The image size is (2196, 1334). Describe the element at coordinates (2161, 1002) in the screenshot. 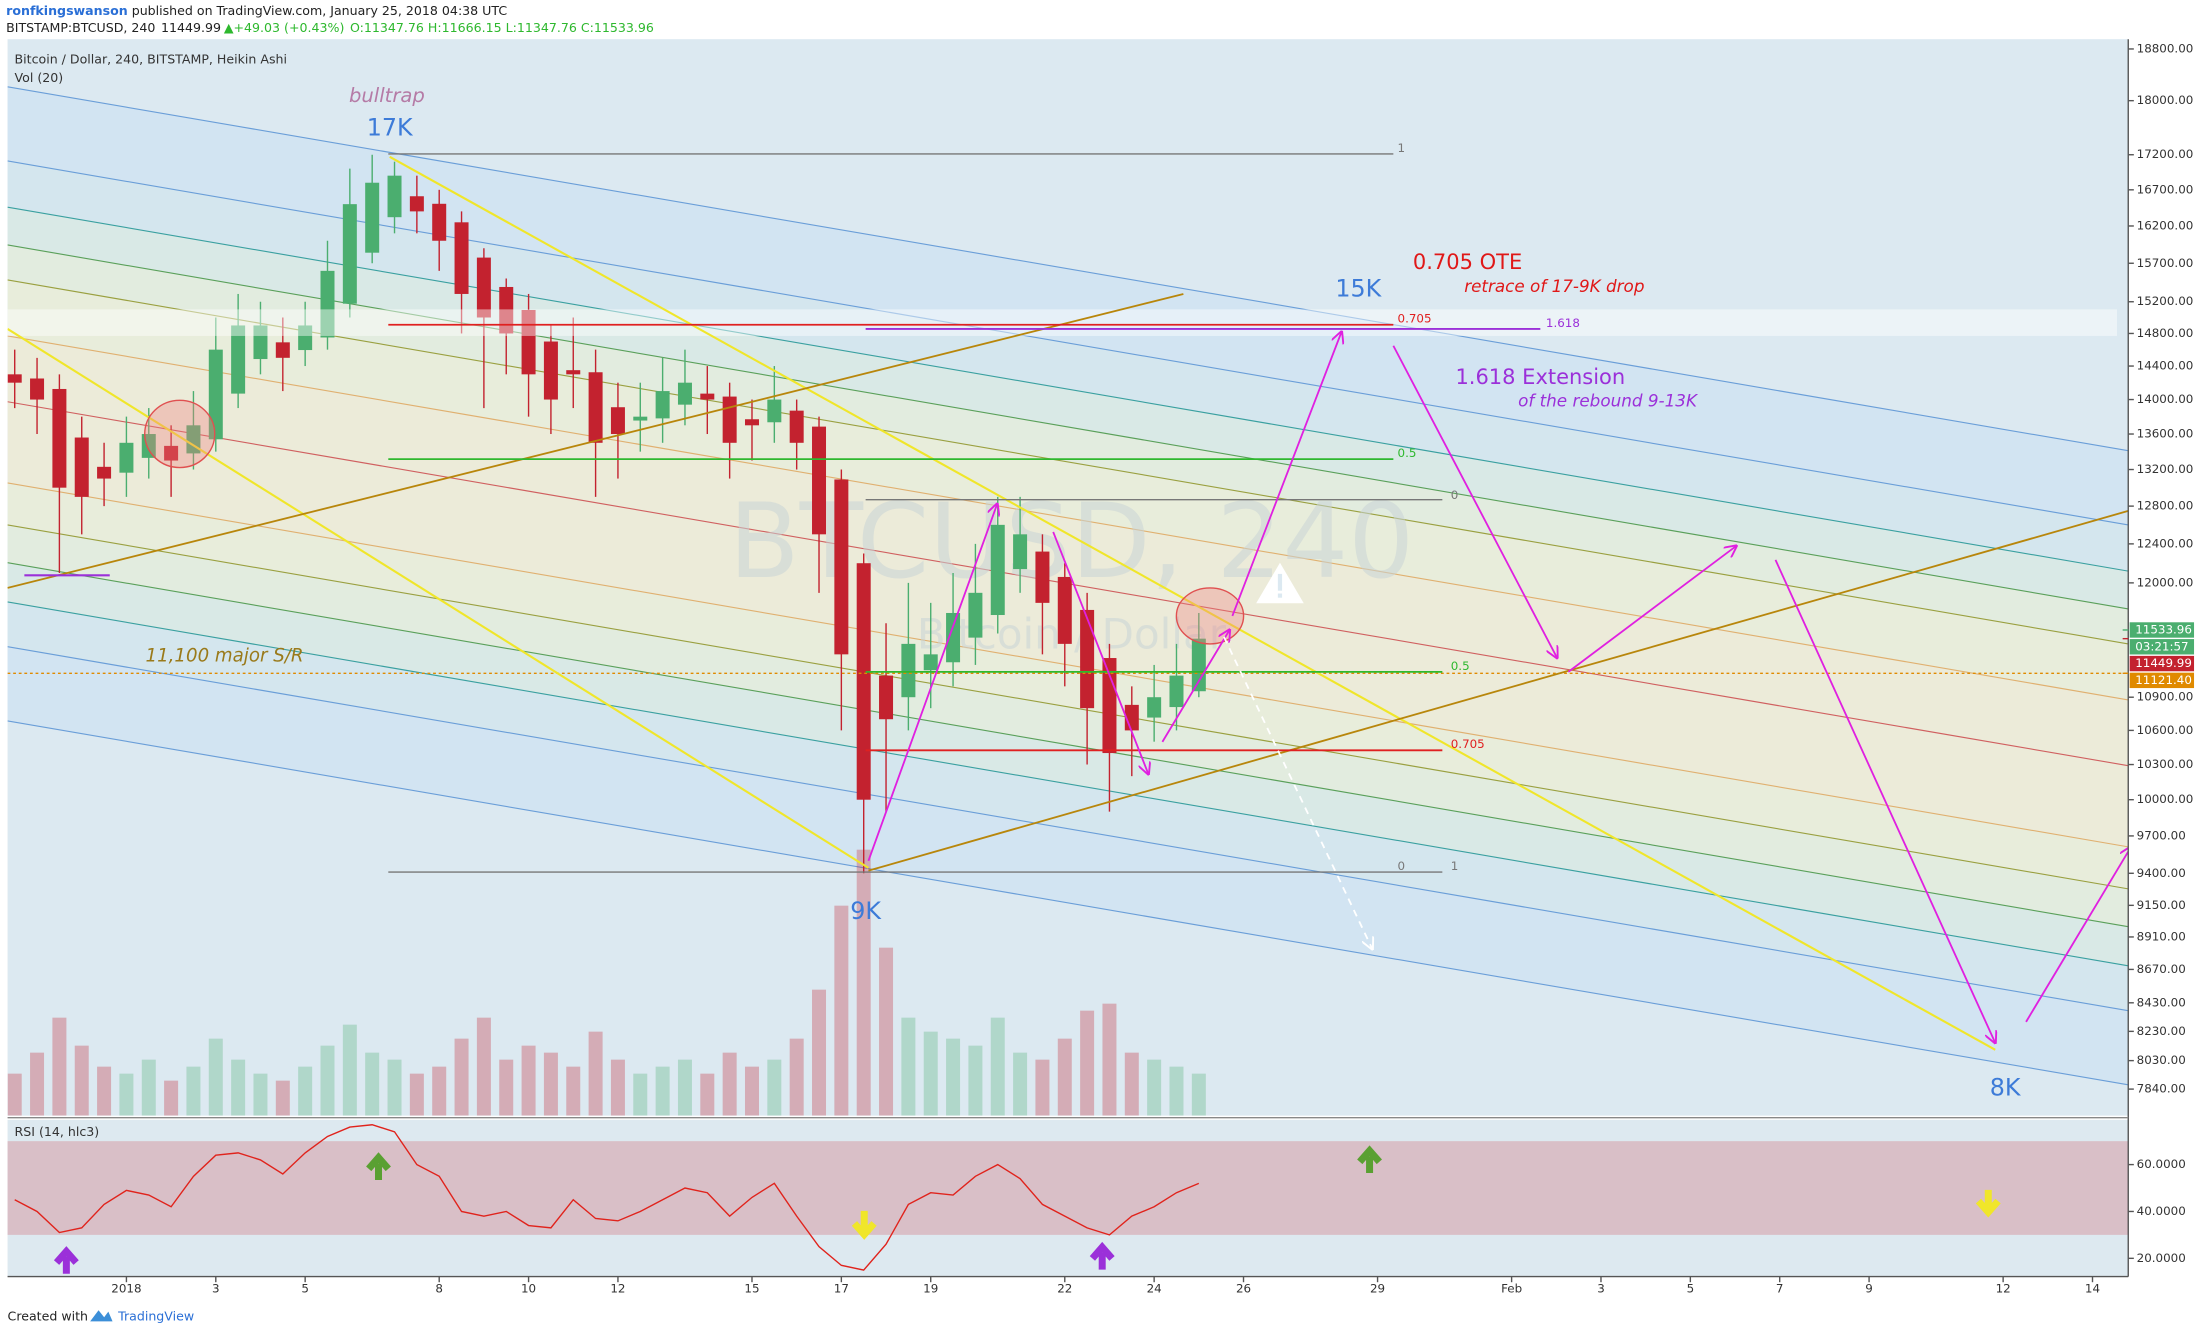

I see `y-tick-label: 8430.00` at that location.